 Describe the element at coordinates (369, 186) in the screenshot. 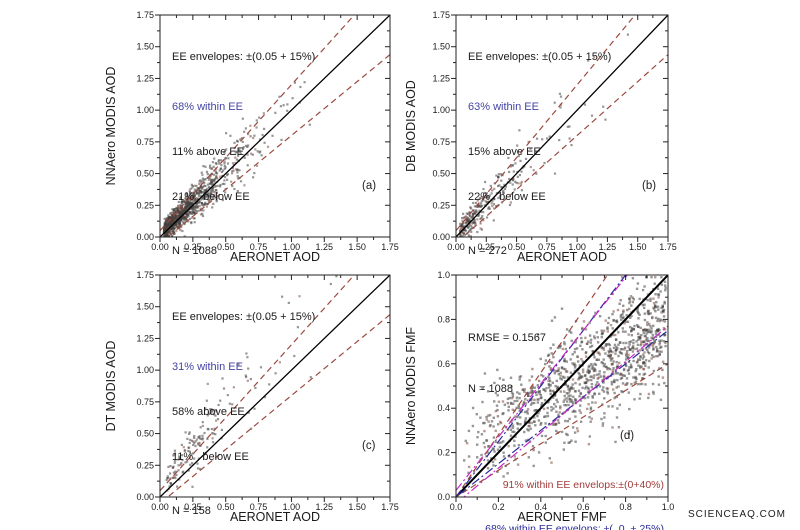

I see `panel-a-tag: (a)` at that location.